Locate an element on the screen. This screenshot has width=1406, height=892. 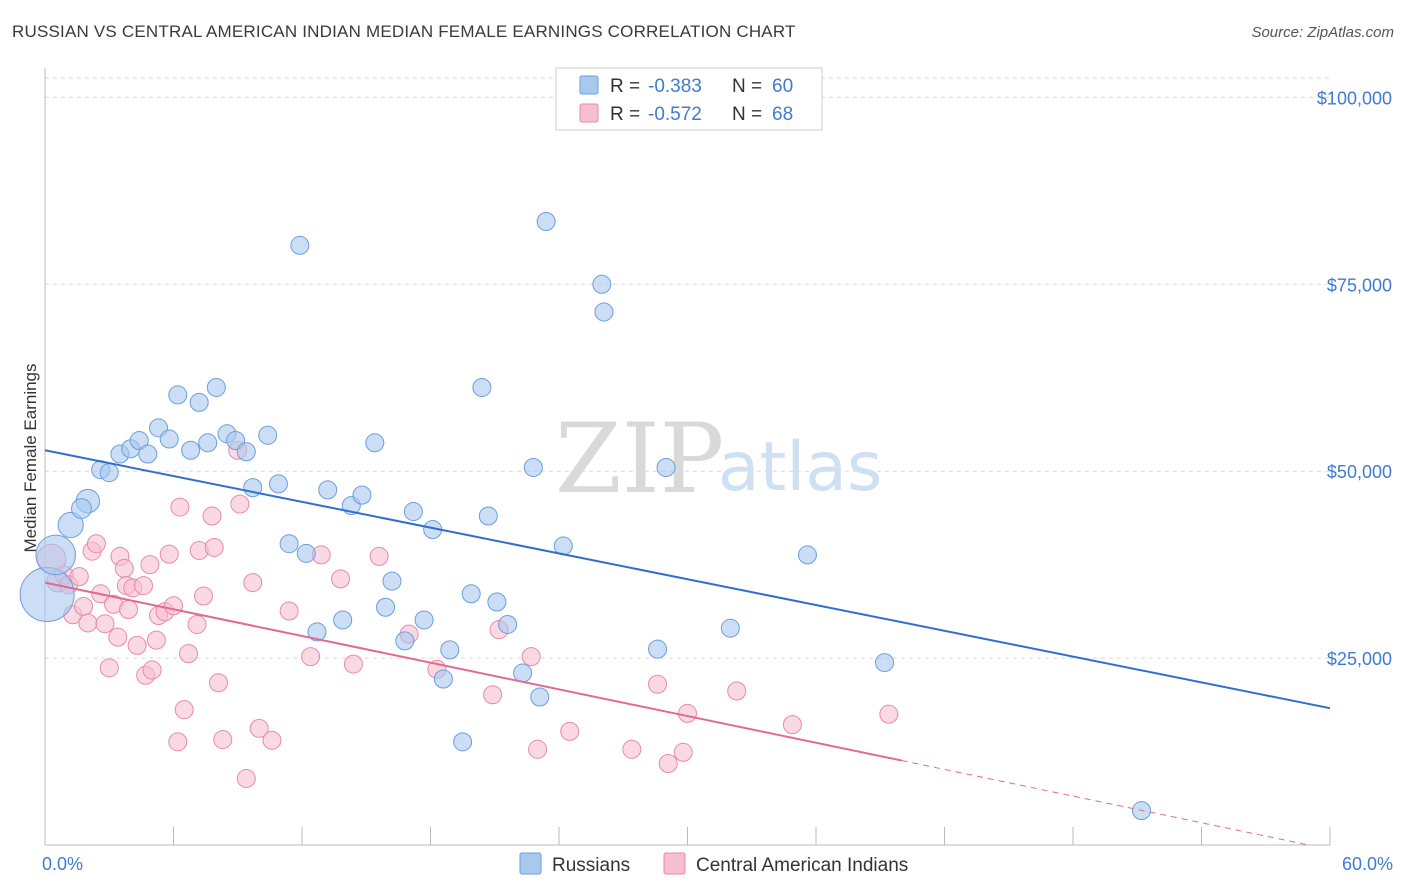
bottom-legend-swatch-central-american-indians is located at coordinates (674, 863).